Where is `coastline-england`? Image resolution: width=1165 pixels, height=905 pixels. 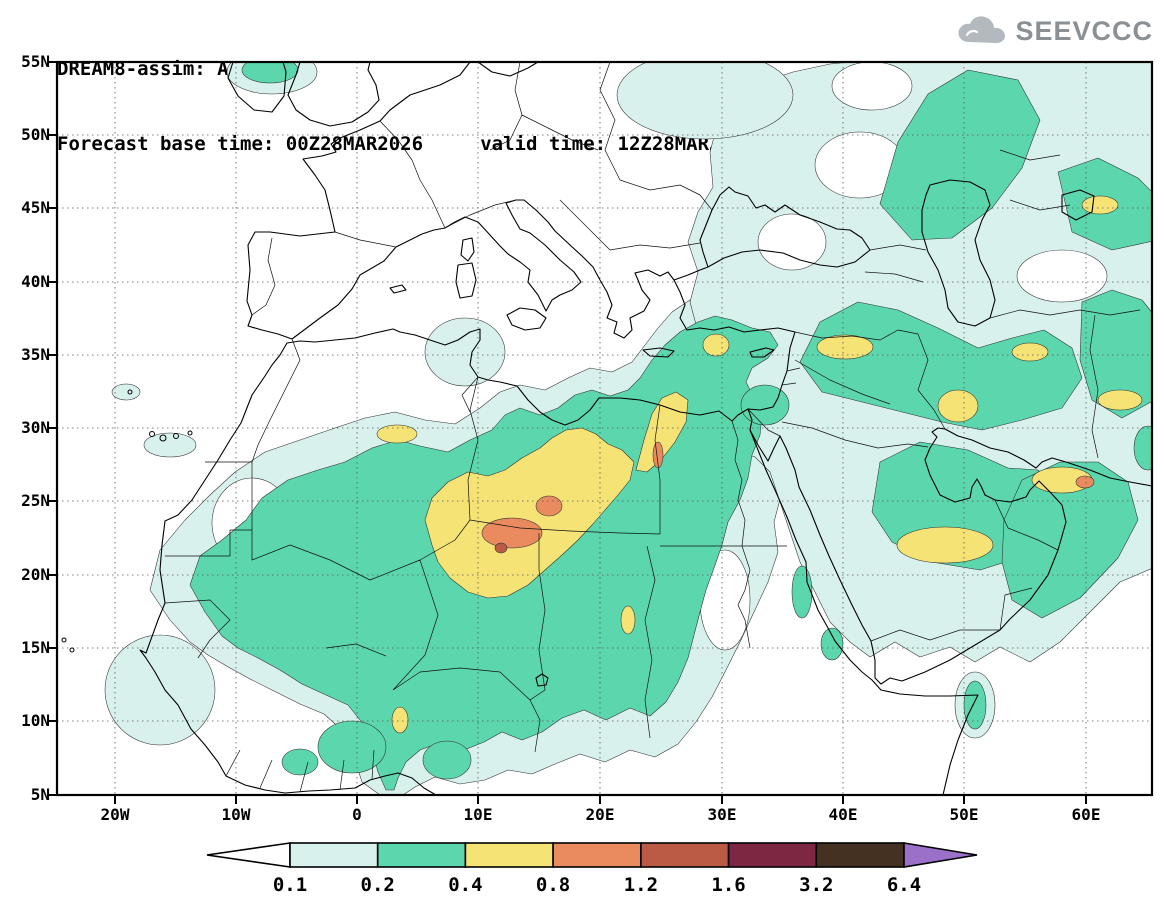 coastline-england is located at coordinates (333, 94).